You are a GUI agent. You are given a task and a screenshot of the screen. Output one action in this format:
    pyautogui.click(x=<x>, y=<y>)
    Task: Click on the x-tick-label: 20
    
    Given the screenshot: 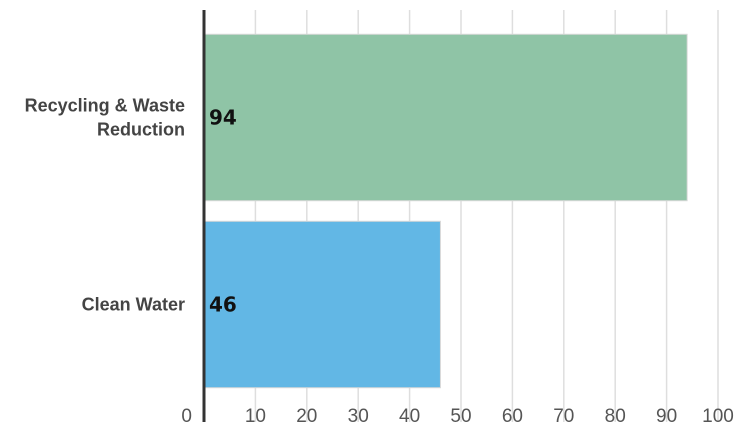 What is the action you would take?
    pyautogui.click(x=306, y=415)
    